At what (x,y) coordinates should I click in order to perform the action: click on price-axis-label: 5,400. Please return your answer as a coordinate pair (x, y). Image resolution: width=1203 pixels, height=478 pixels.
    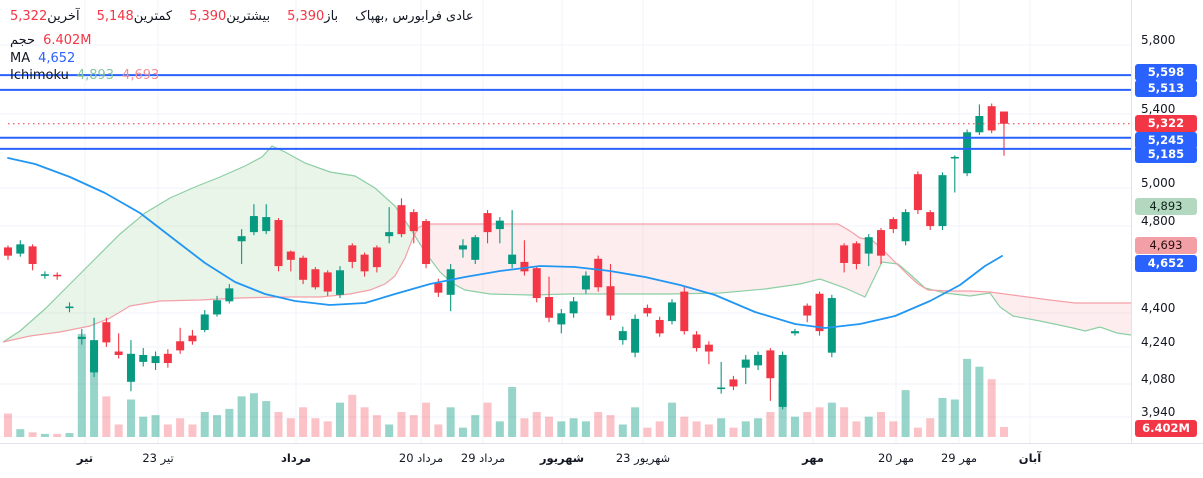
    Looking at the image, I should click on (1158, 109).